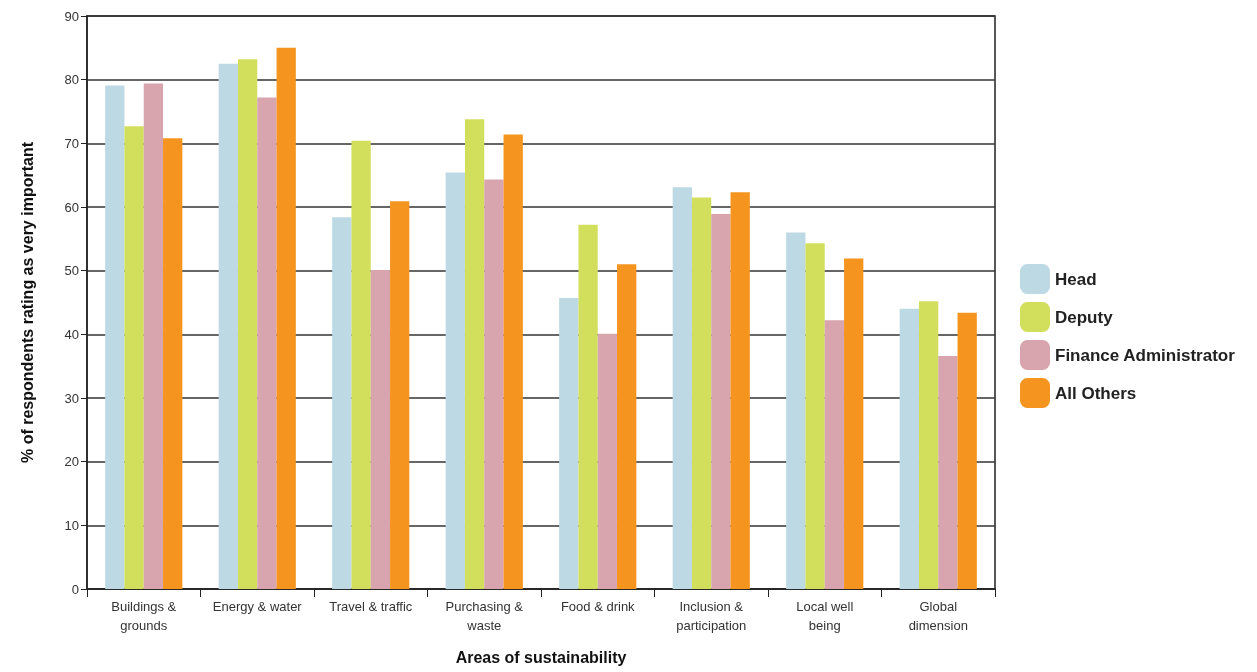 This screenshot has height=672, width=1257. I want to click on y-tick-label: 80, so click(71, 80).